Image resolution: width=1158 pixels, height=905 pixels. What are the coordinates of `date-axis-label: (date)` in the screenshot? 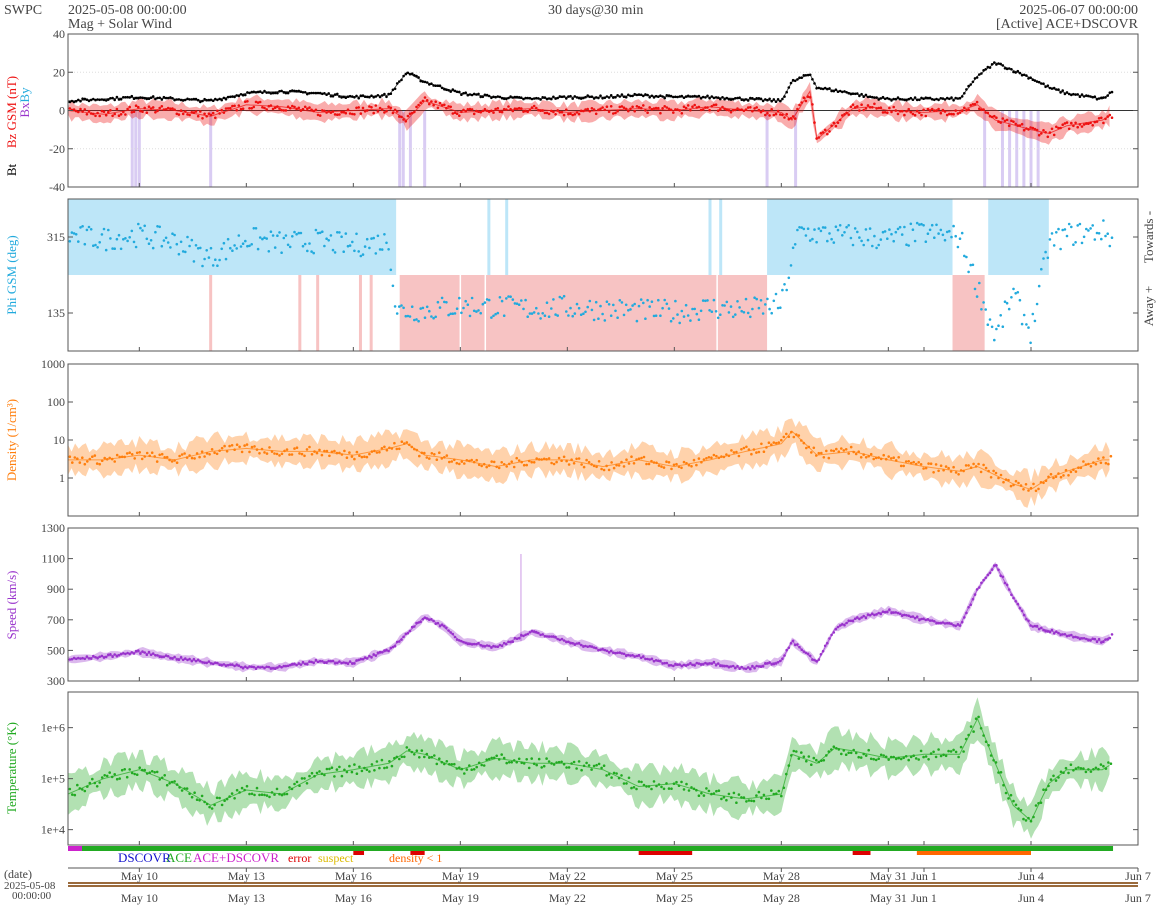 It's located at (18, 874).